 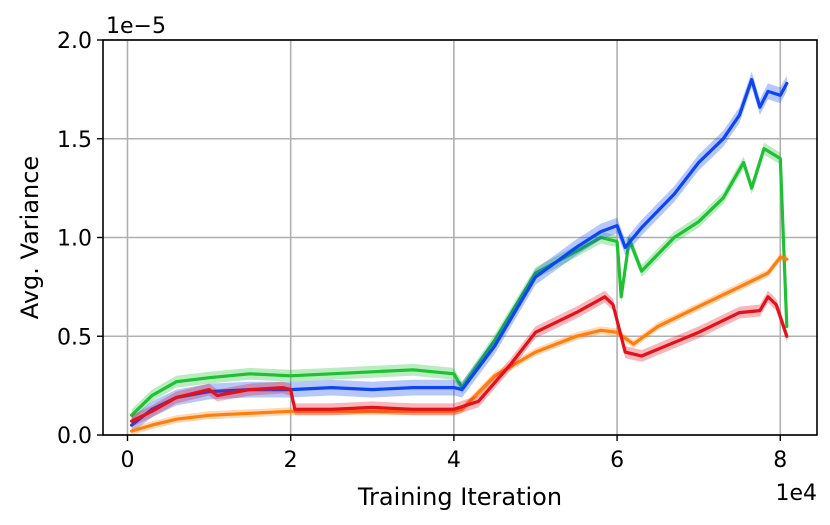 What do you see at coordinates (30, 237) in the screenshot?
I see `y-axis-label: Avg. Variance` at bounding box center [30, 237].